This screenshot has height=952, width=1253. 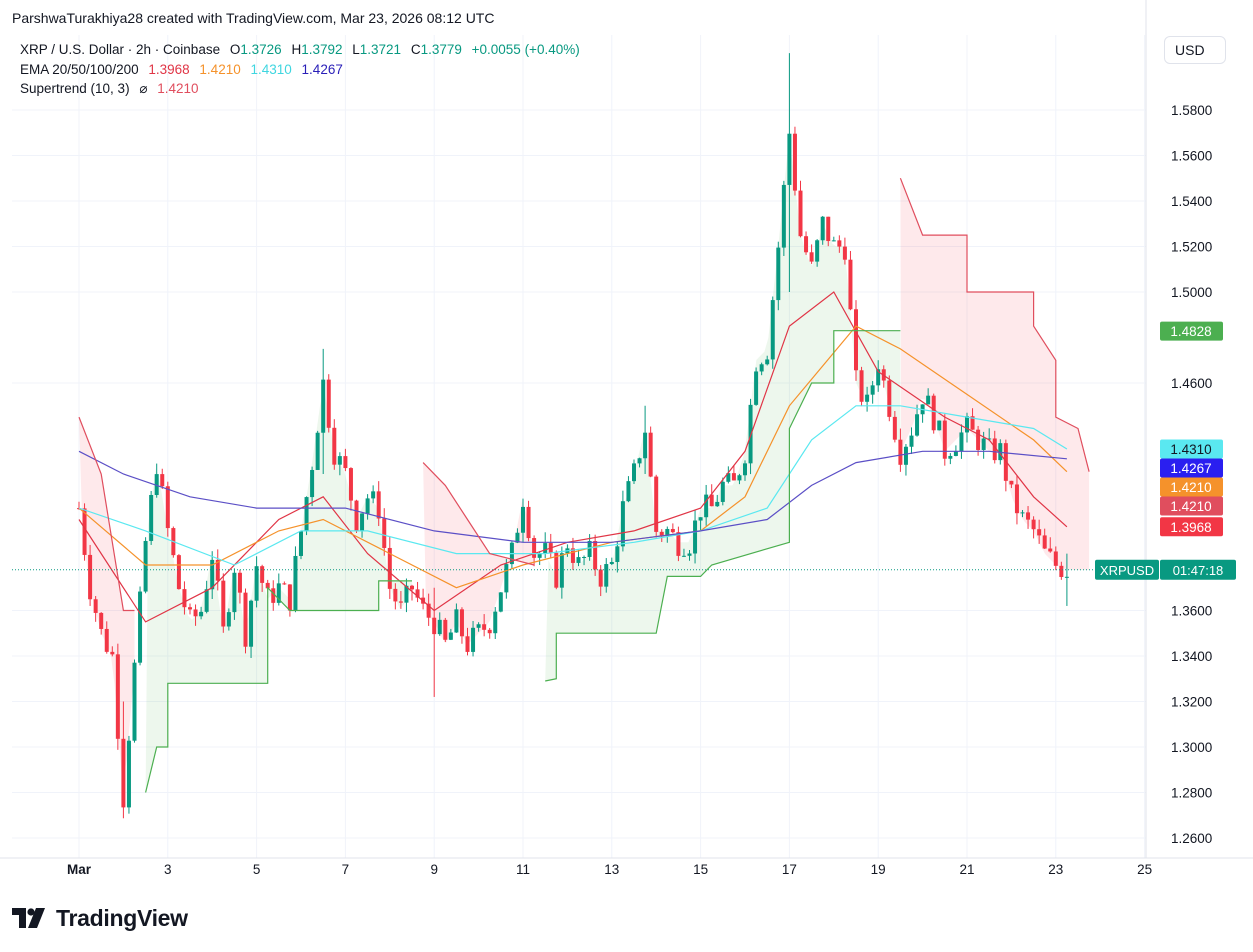 What do you see at coordinates (1191, 247) in the screenshot?
I see `y-tick-label: 1.5200` at bounding box center [1191, 247].